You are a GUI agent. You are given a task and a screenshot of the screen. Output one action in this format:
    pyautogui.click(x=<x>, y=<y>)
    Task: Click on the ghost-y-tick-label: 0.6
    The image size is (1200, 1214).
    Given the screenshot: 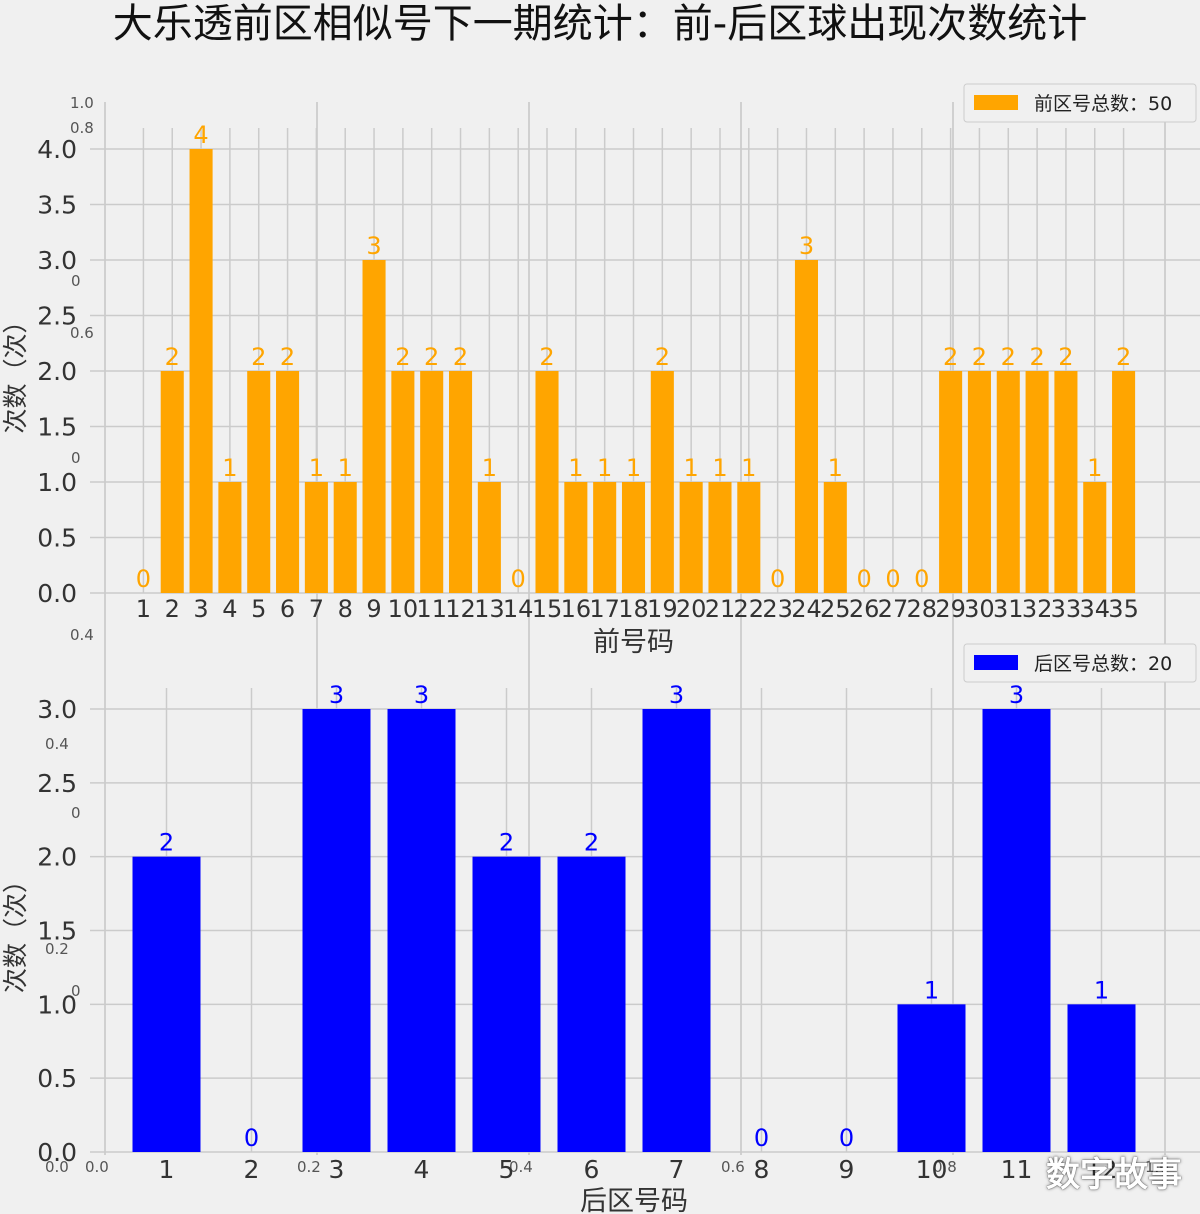 What is the action you would take?
    pyautogui.click(x=82, y=333)
    